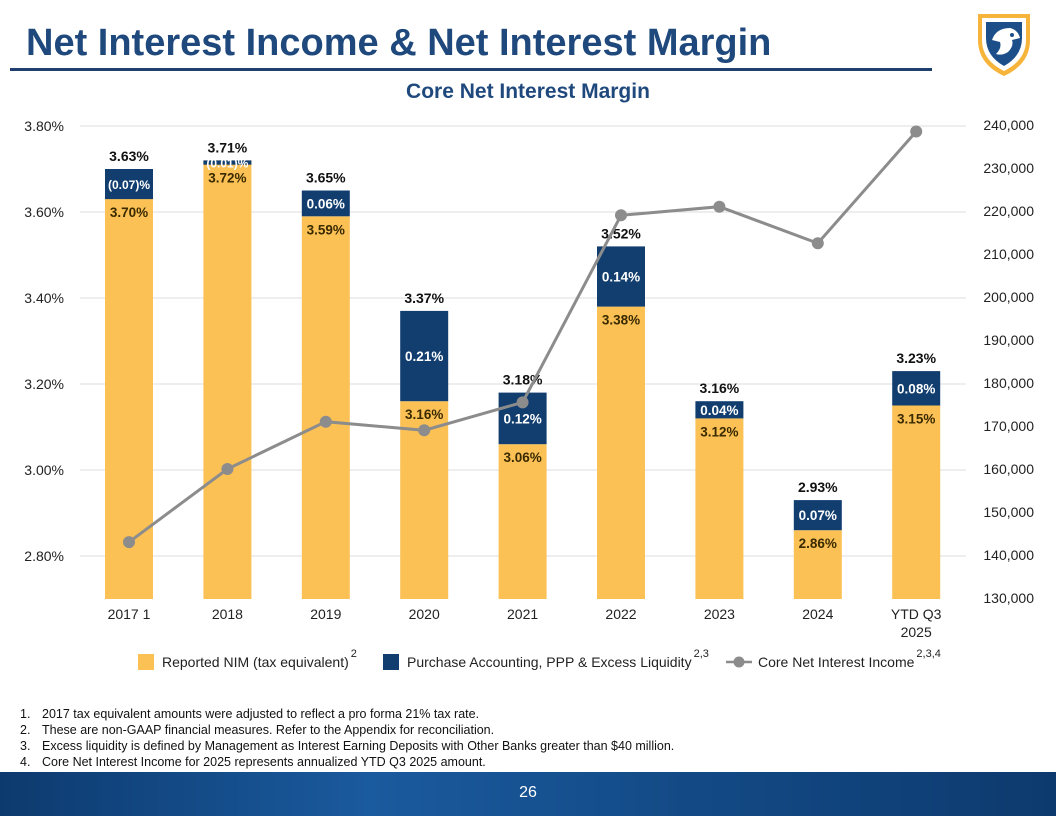 The width and height of the screenshot is (1056, 816). I want to click on y-left-tick-label: 3.00%, so click(44, 470).